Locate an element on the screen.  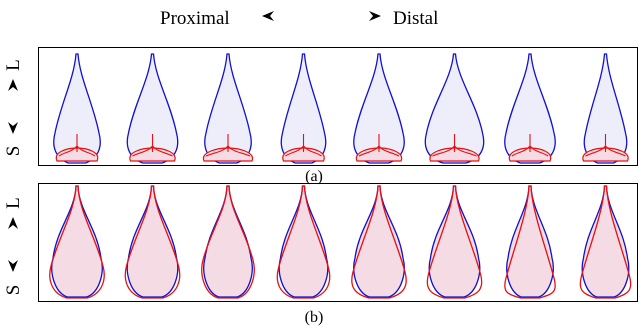
axis-panel-a: L S is located at coordinates (13, 108).